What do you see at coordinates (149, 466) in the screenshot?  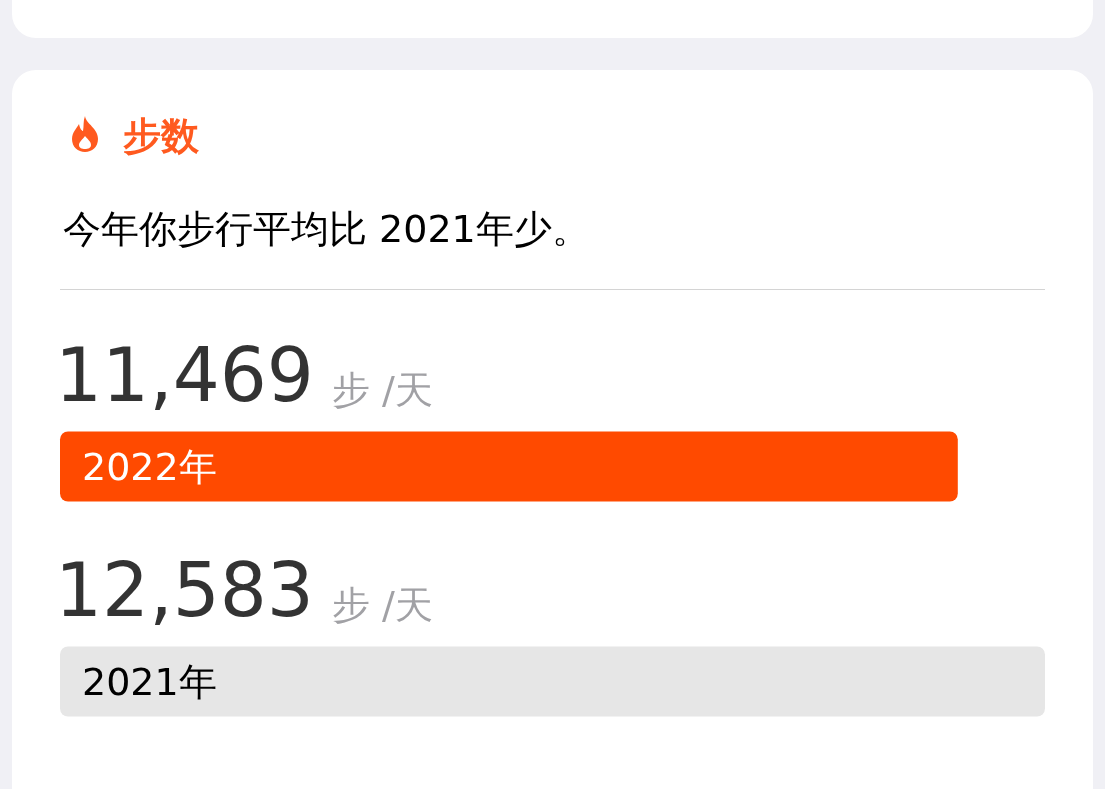 I see `y-tick-label: 2022年` at bounding box center [149, 466].